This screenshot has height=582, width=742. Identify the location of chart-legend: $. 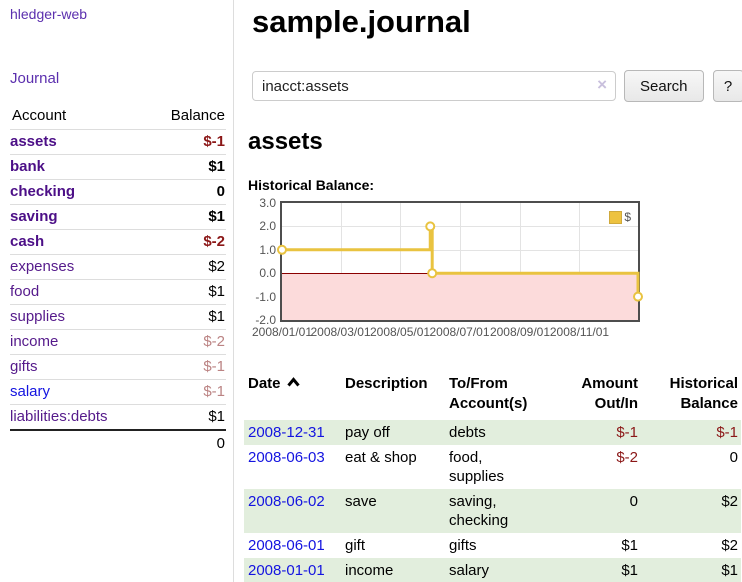
(620, 217).